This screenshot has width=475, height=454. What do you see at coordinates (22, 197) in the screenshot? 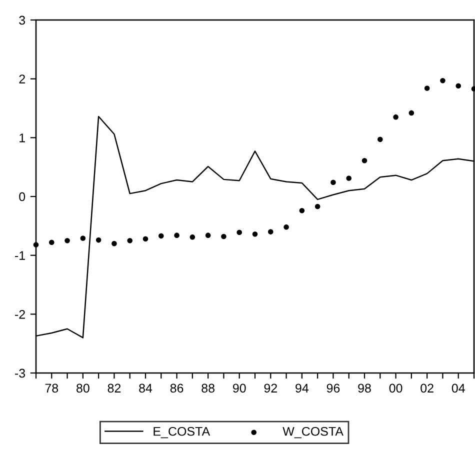
I see `y-tick-label: 0` at bounding box center [22, 197].